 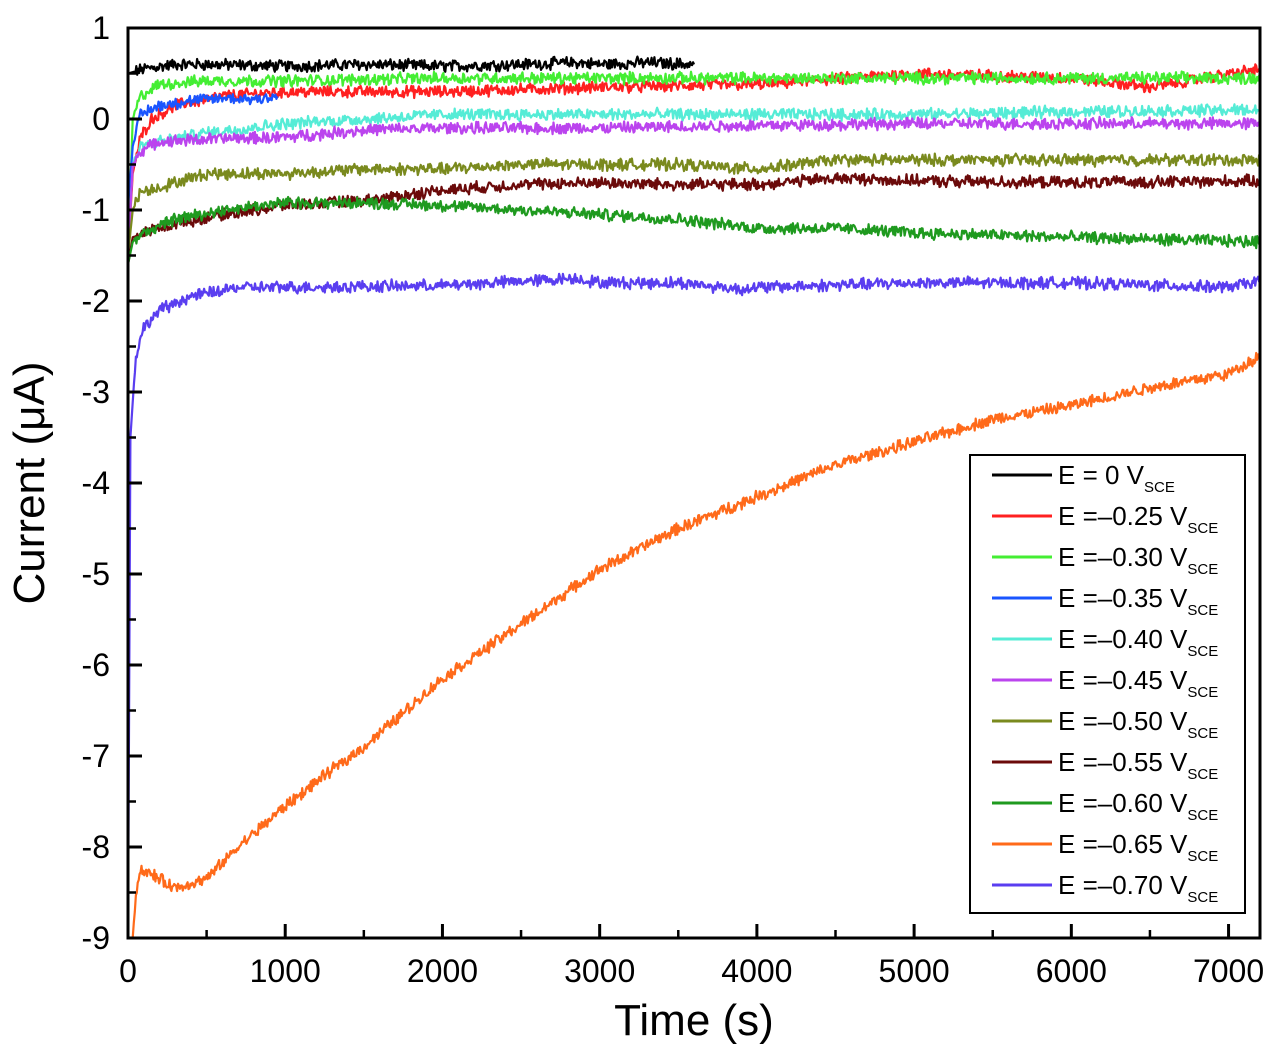 I want to click on y-tick-label: -4, so click(x=96, y=483).